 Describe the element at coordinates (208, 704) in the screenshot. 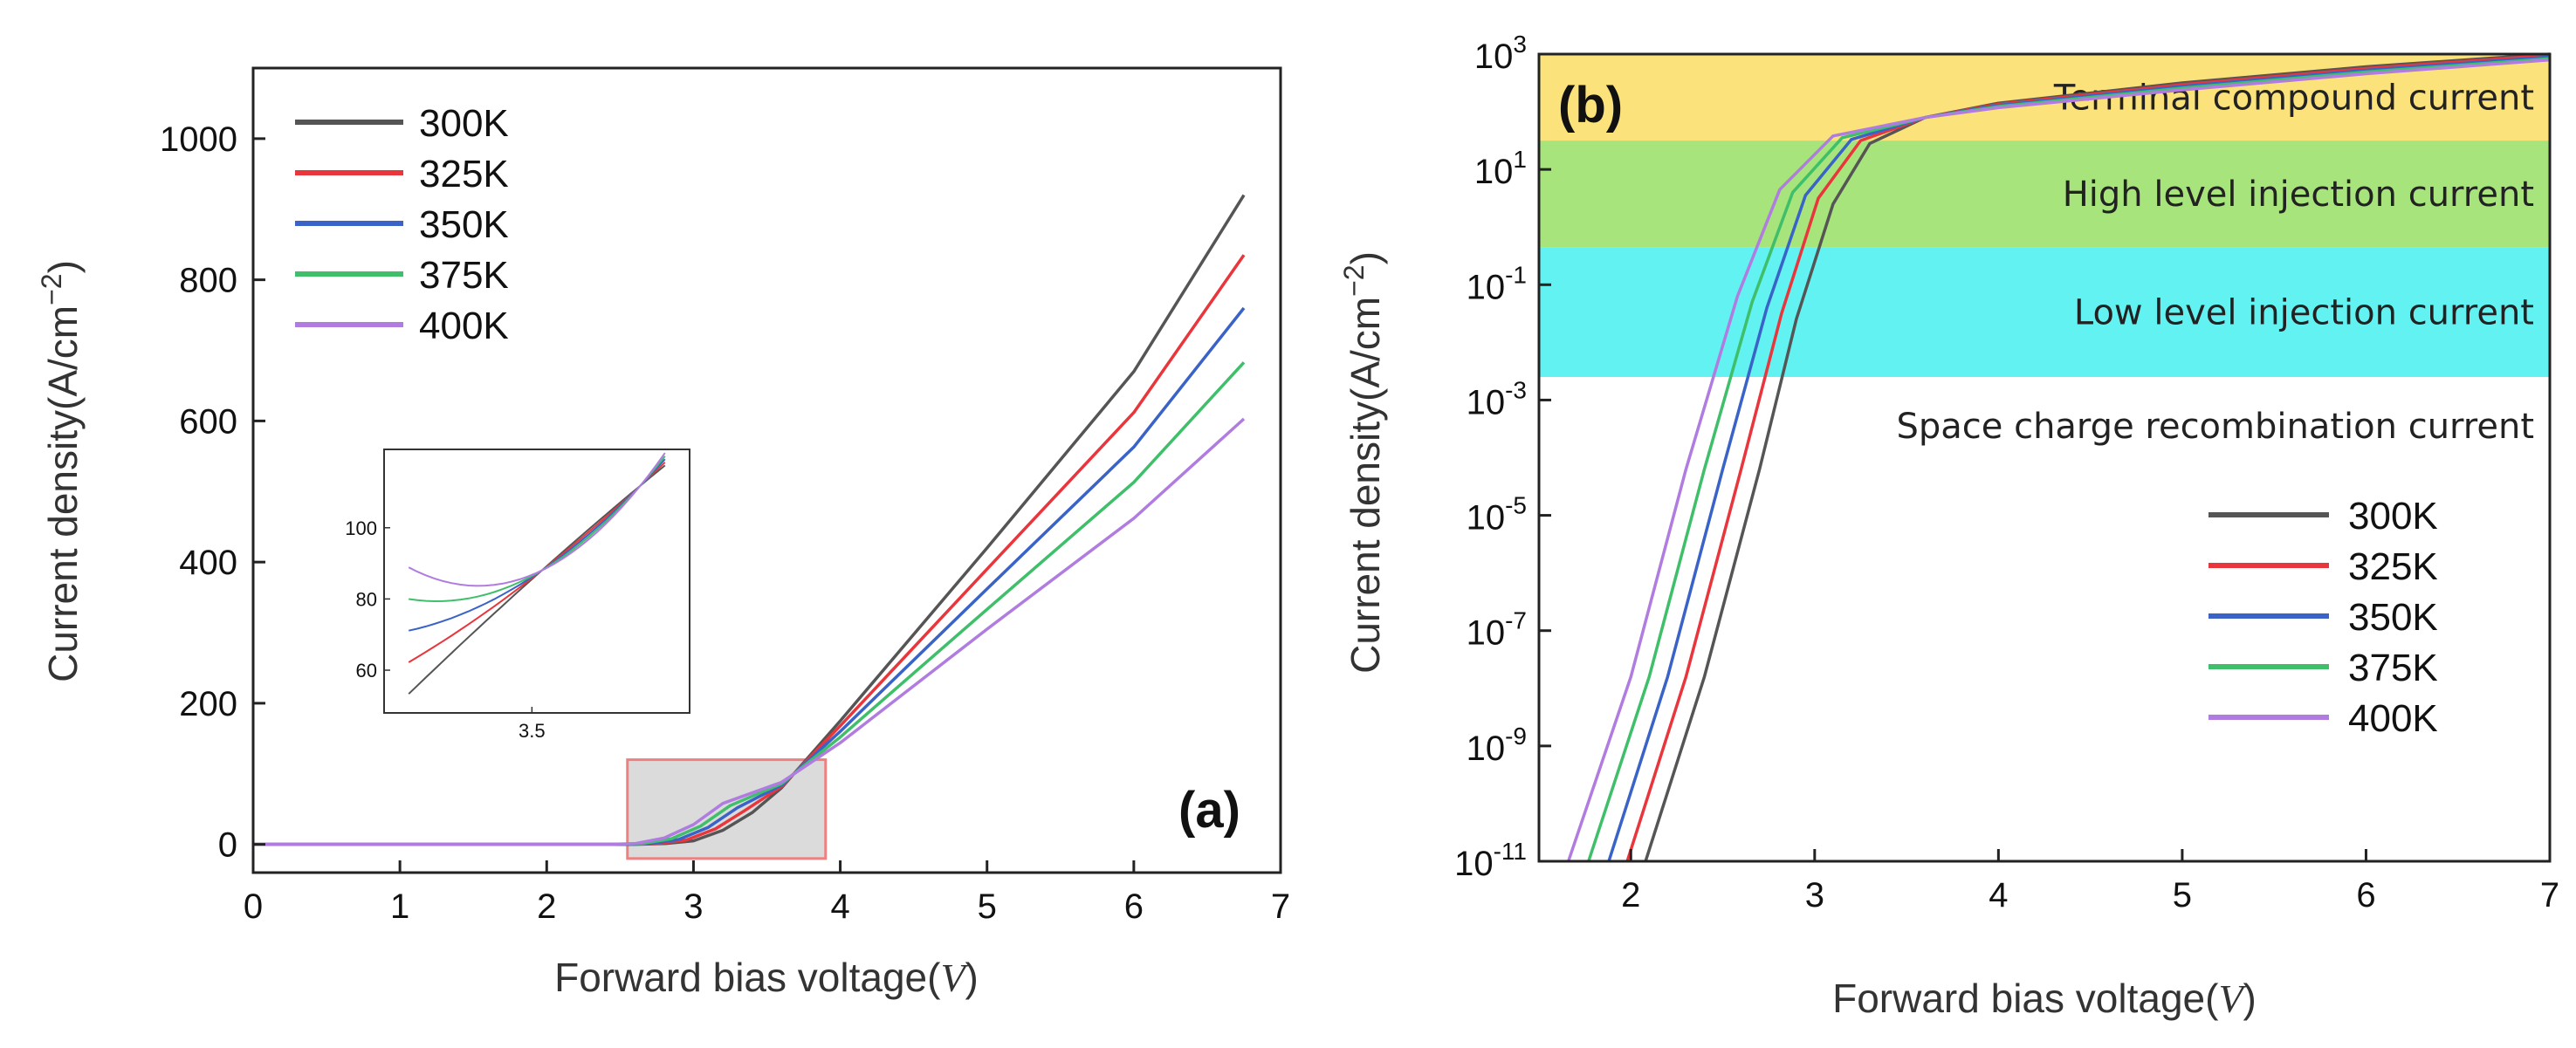

I see `y-tick-label-a: 200` at that location.